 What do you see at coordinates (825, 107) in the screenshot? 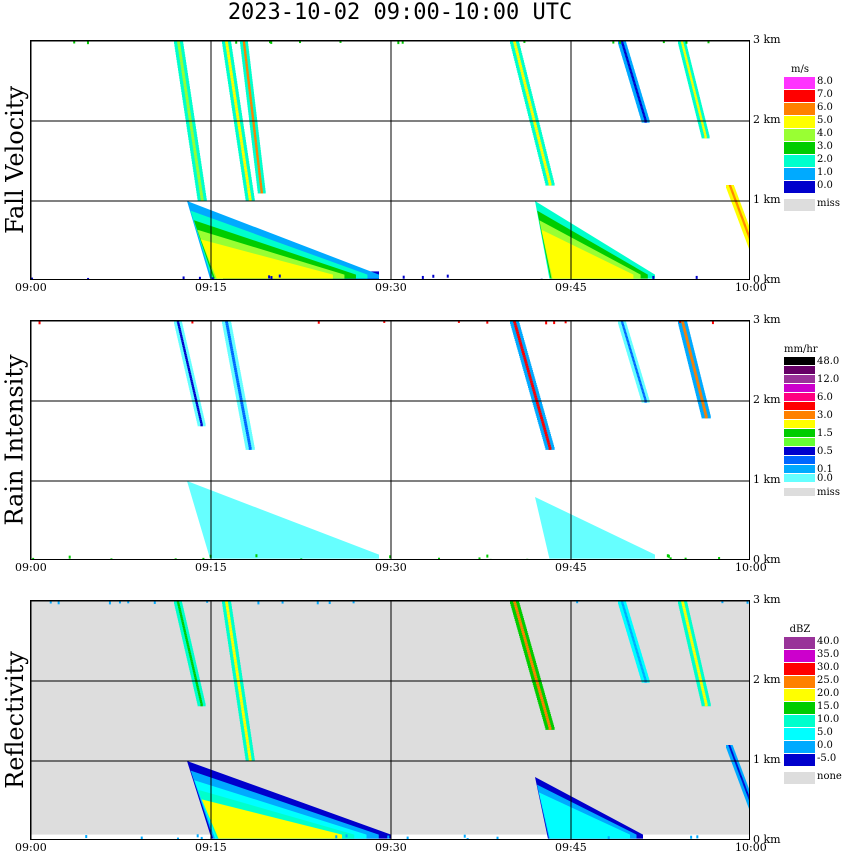
I see `legend-label: 6.0` at bounding box center [825, 107].